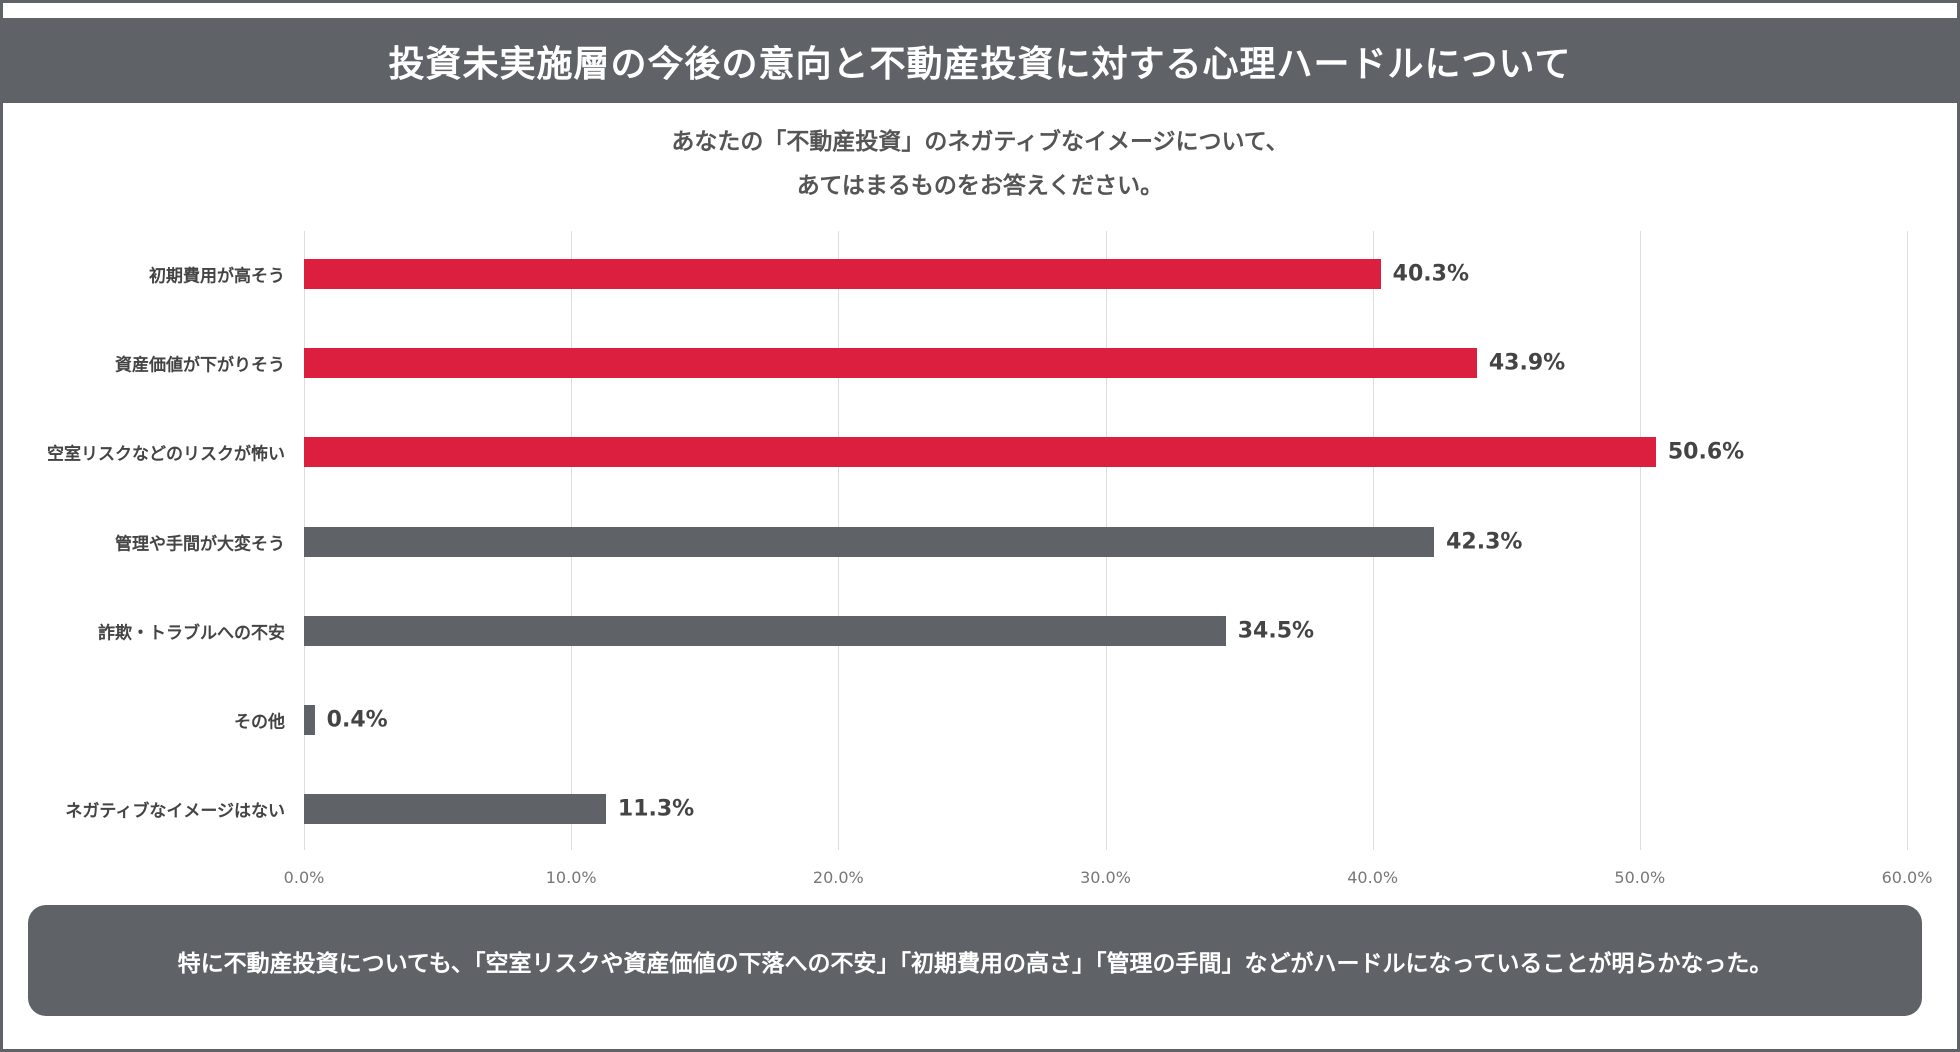  What do you see at coordinates (200, 365) in the screenshot?
I see `category-label: 資産価値が下がりそう` at bounding box center [200, 365].